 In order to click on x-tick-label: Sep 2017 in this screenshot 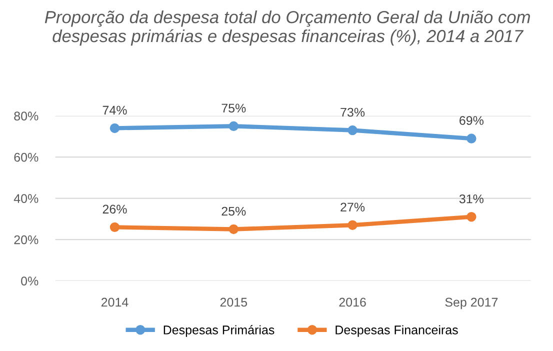, I will do `click(471, 304)`.